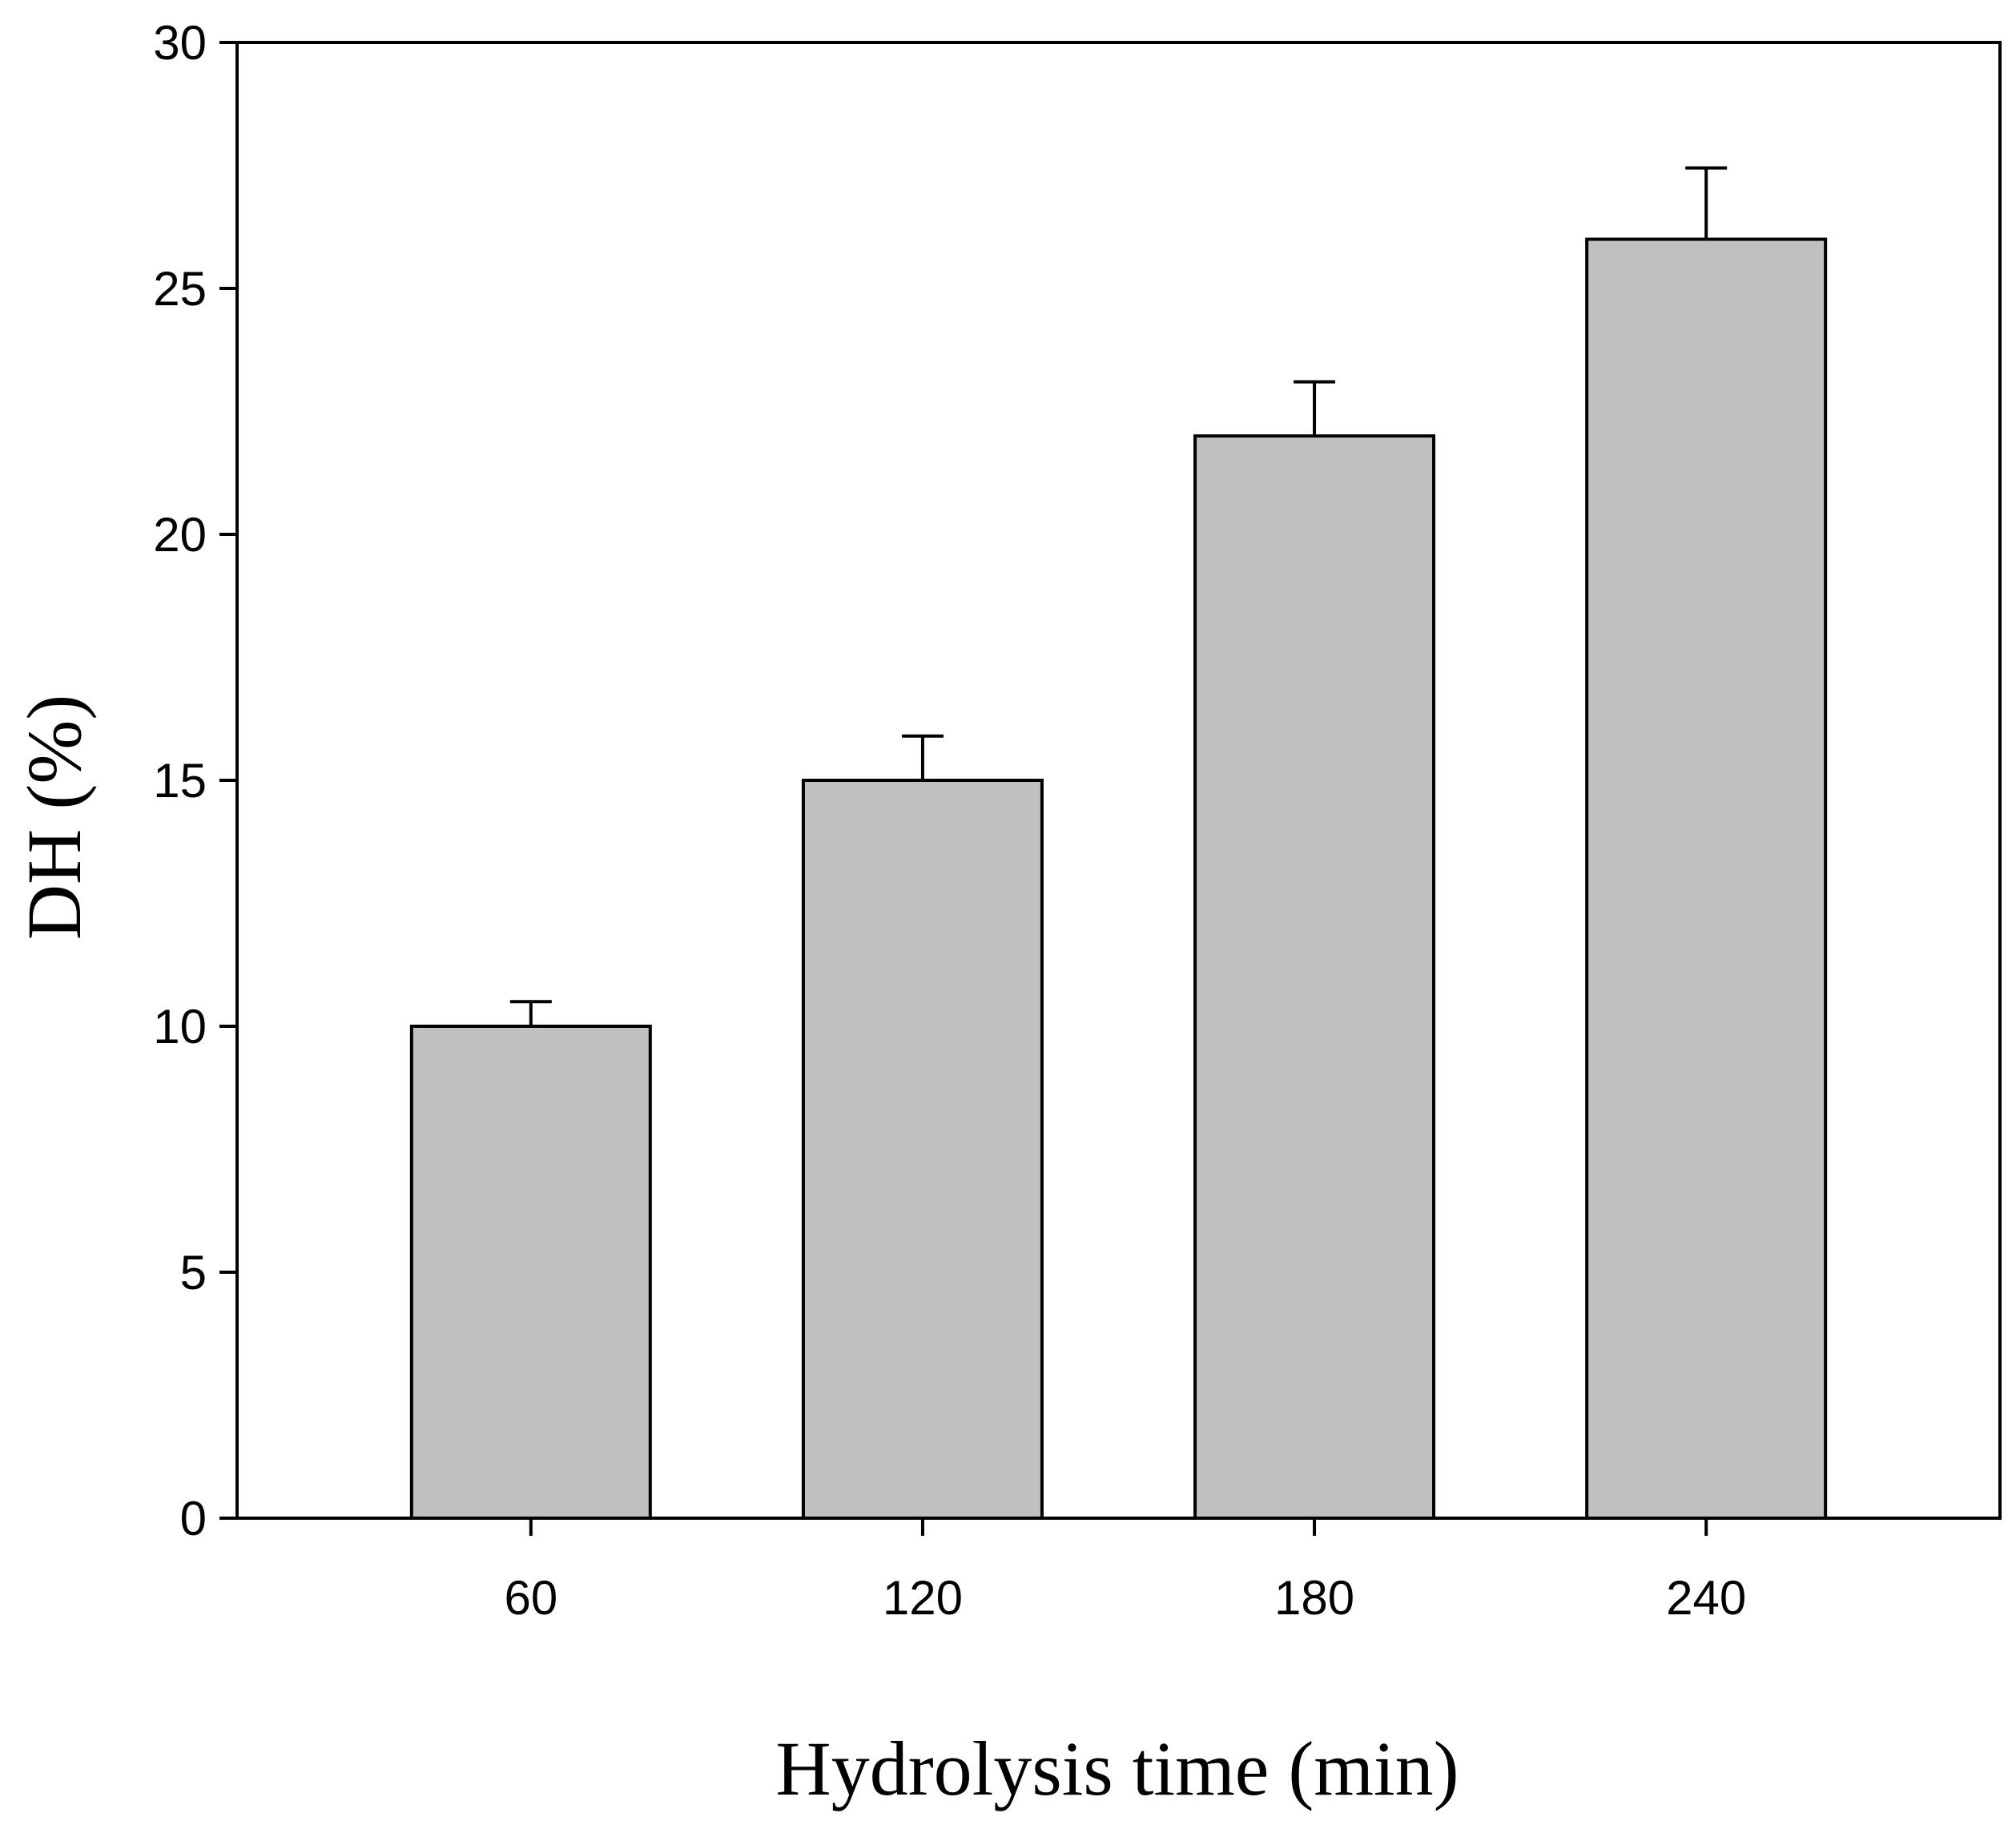  What do you see at coordinates (530, 1598) in the screenshot?
I see `x-tick-label: 60` at bounding box center [530, 1598].